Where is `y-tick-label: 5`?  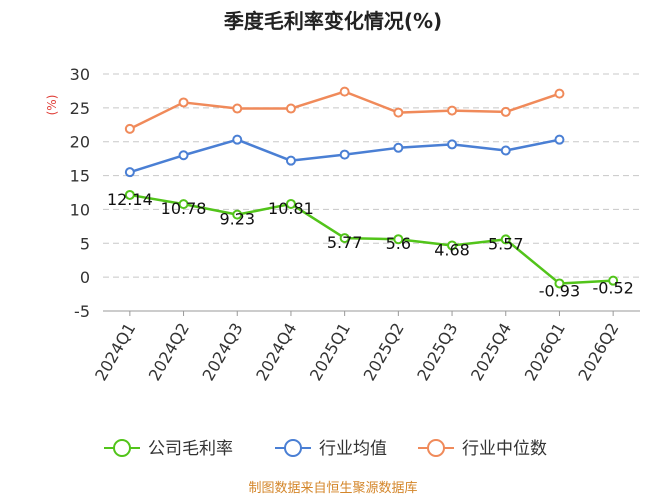
y-tick-label: 5 is located at coordinates (85, 243).